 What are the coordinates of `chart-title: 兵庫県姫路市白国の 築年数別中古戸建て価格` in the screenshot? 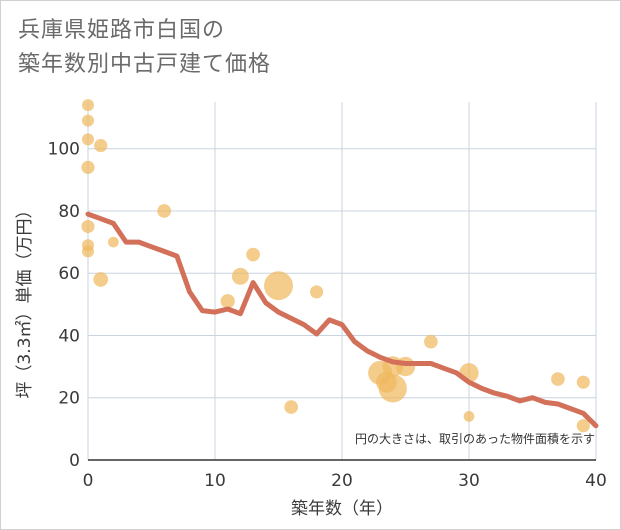 It's located at (144, 48).